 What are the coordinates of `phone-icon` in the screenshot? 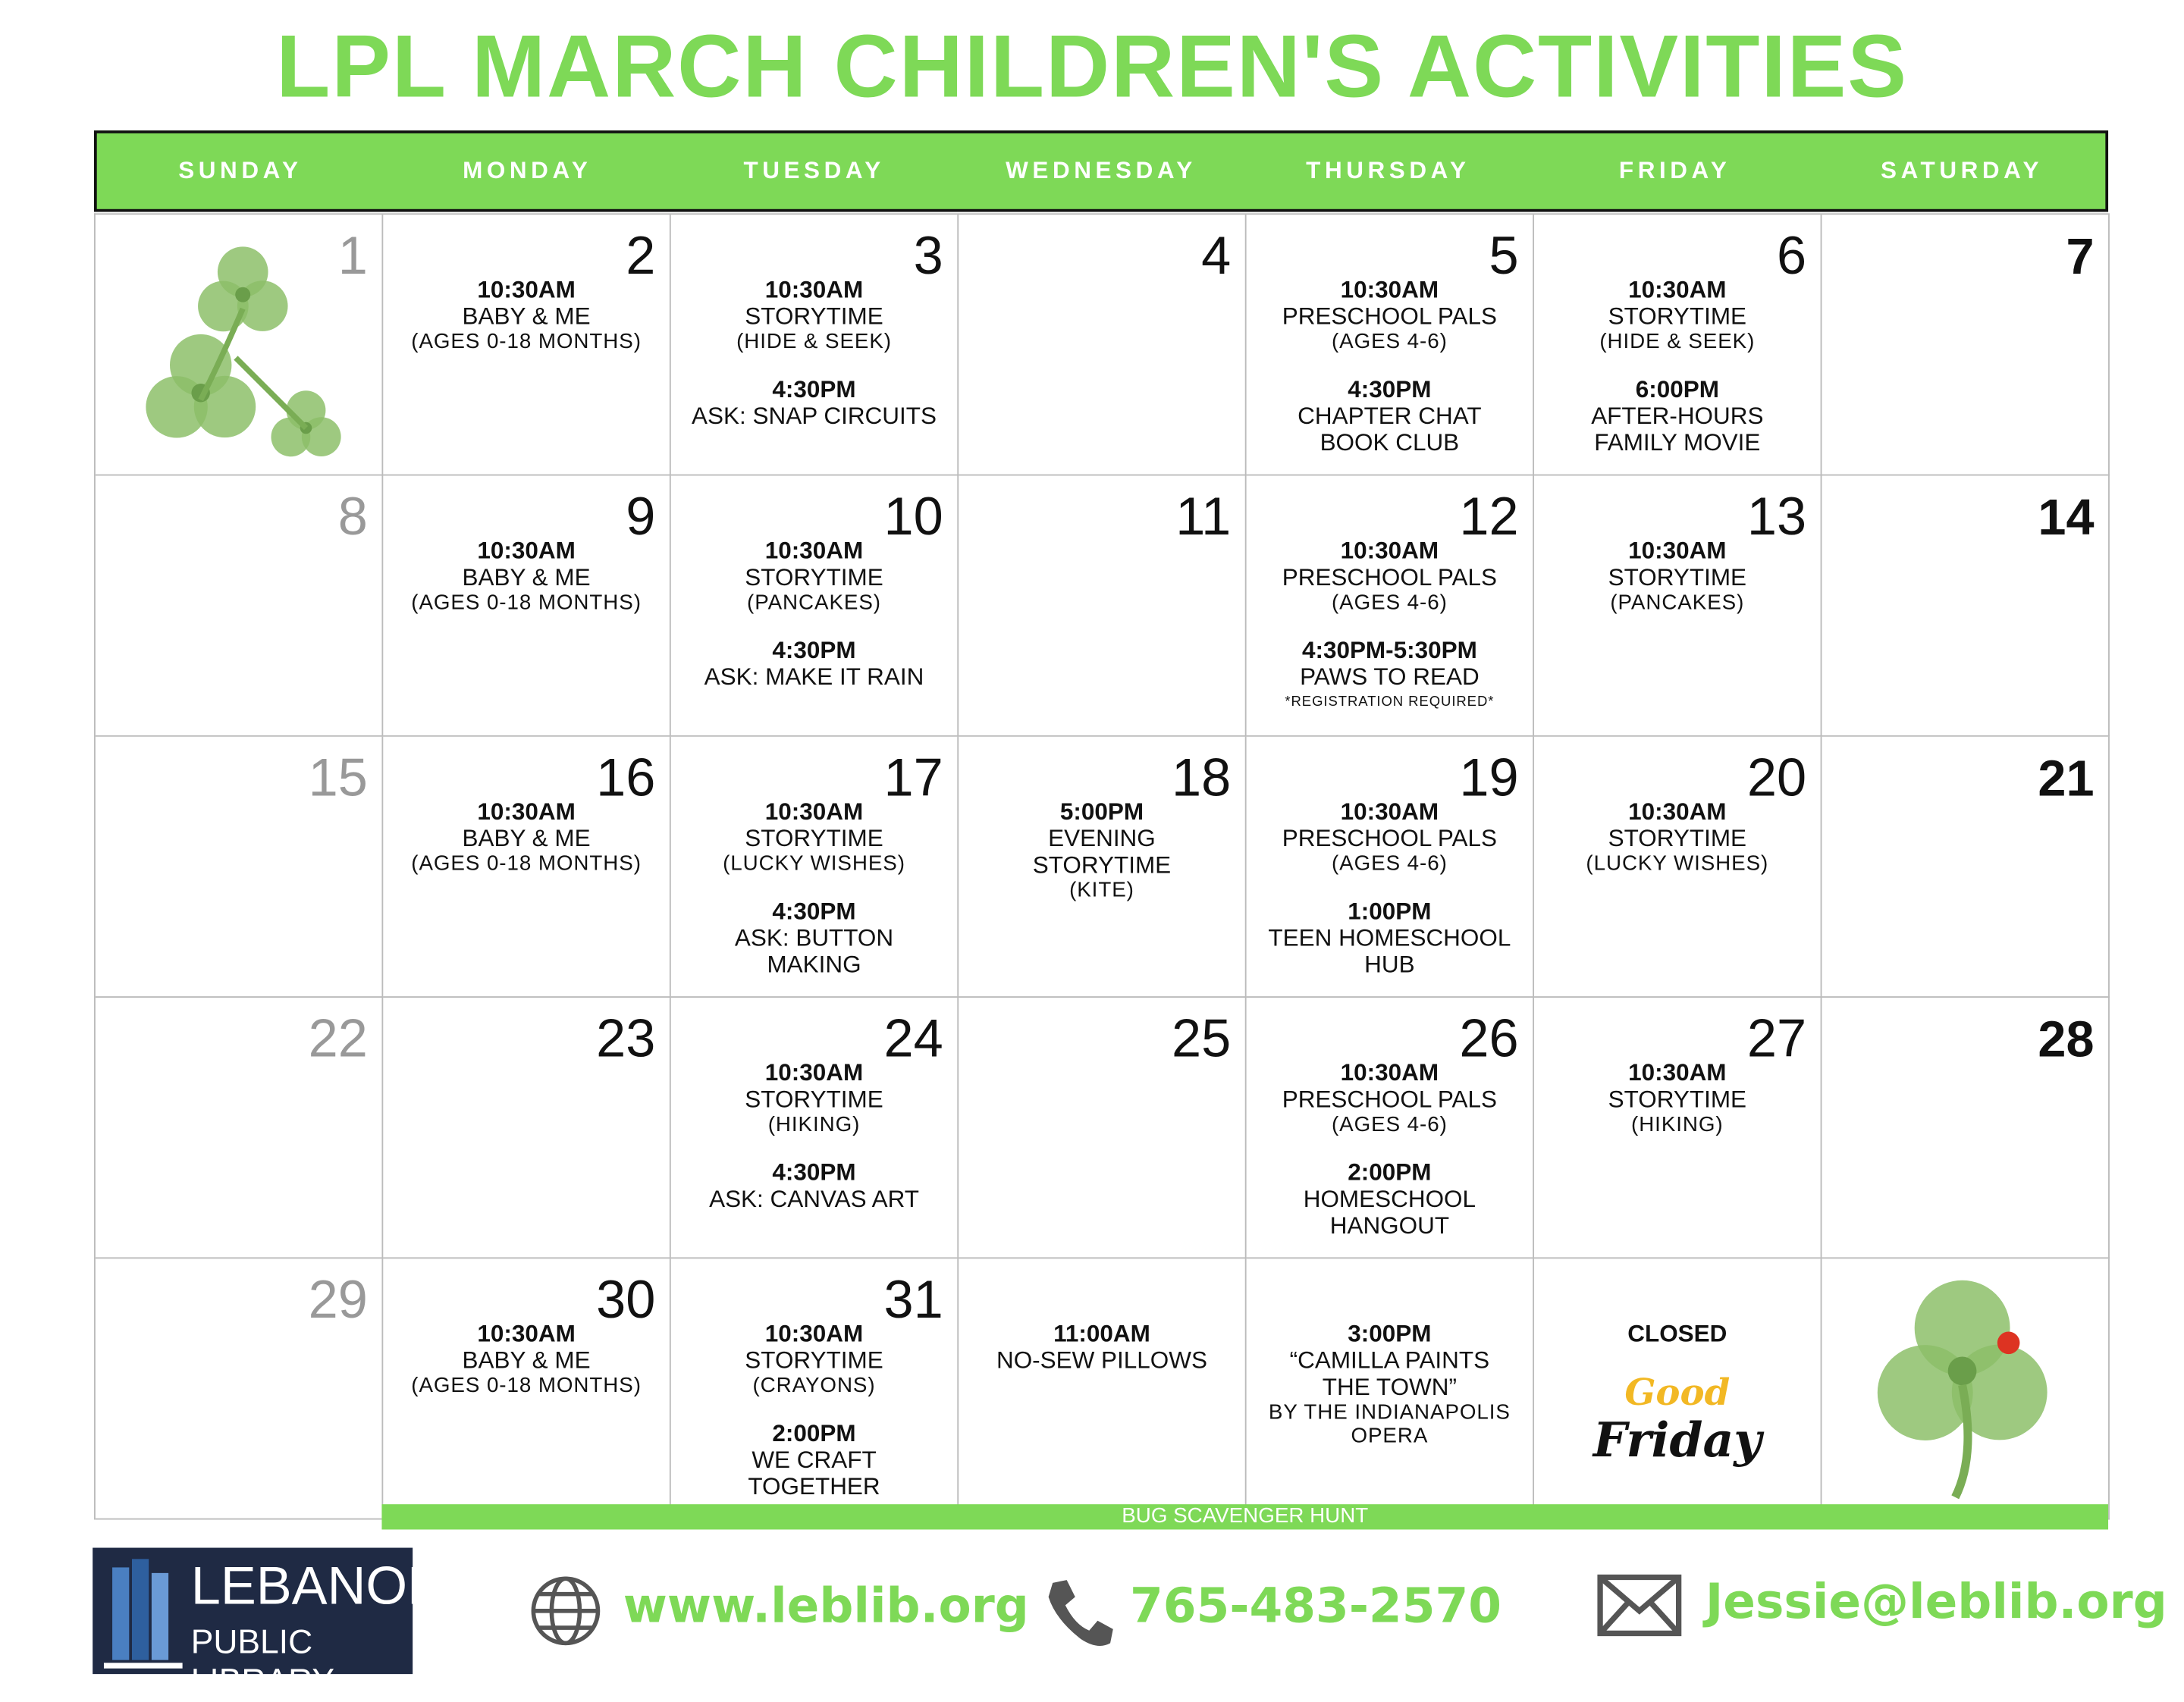 It's located at (1080, 1613).